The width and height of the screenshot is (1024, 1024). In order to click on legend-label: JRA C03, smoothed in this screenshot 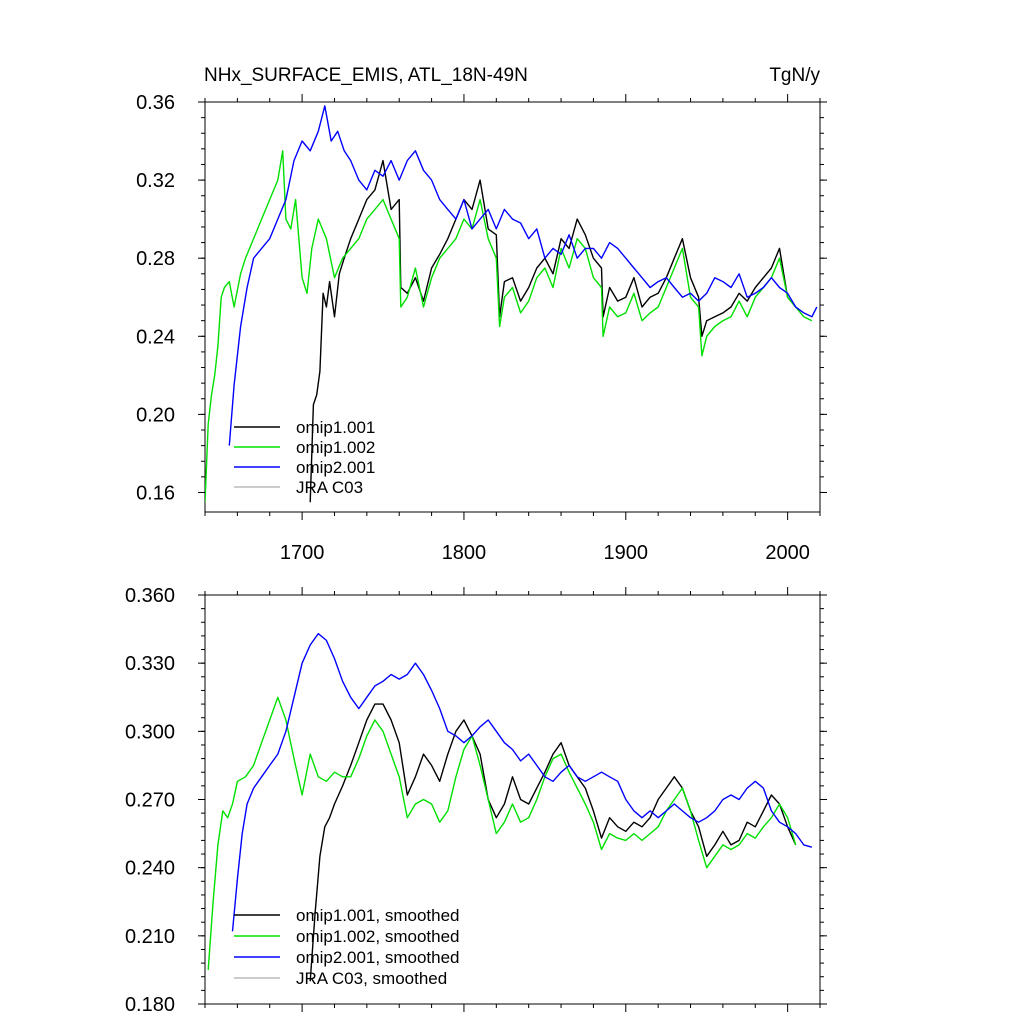, I will do `click(371, 978)`.